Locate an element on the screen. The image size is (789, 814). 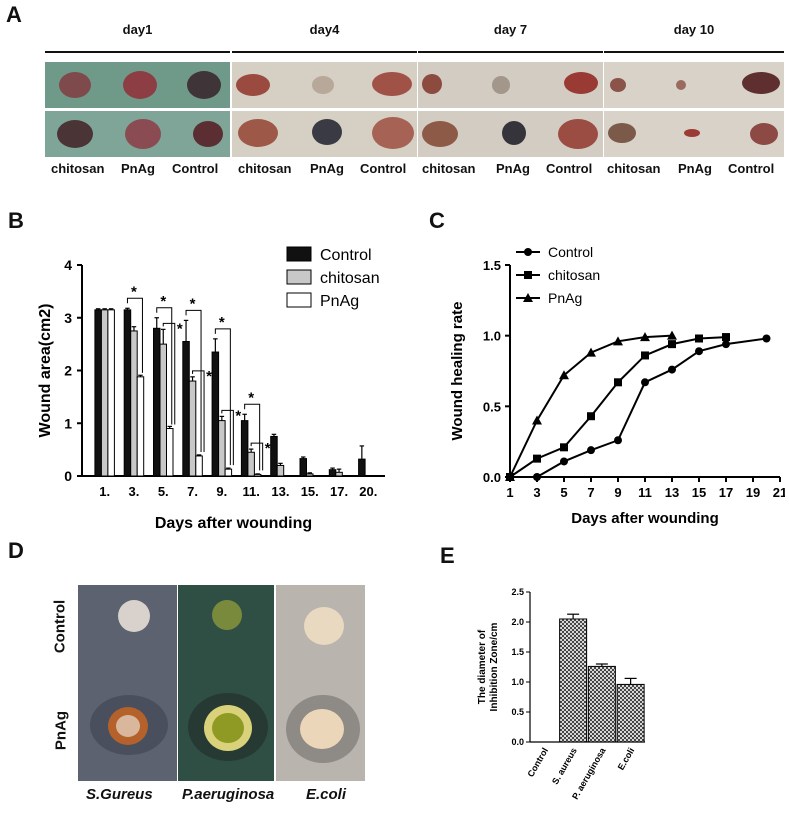
legend-swatch-control is located at coordinates (299, 254).